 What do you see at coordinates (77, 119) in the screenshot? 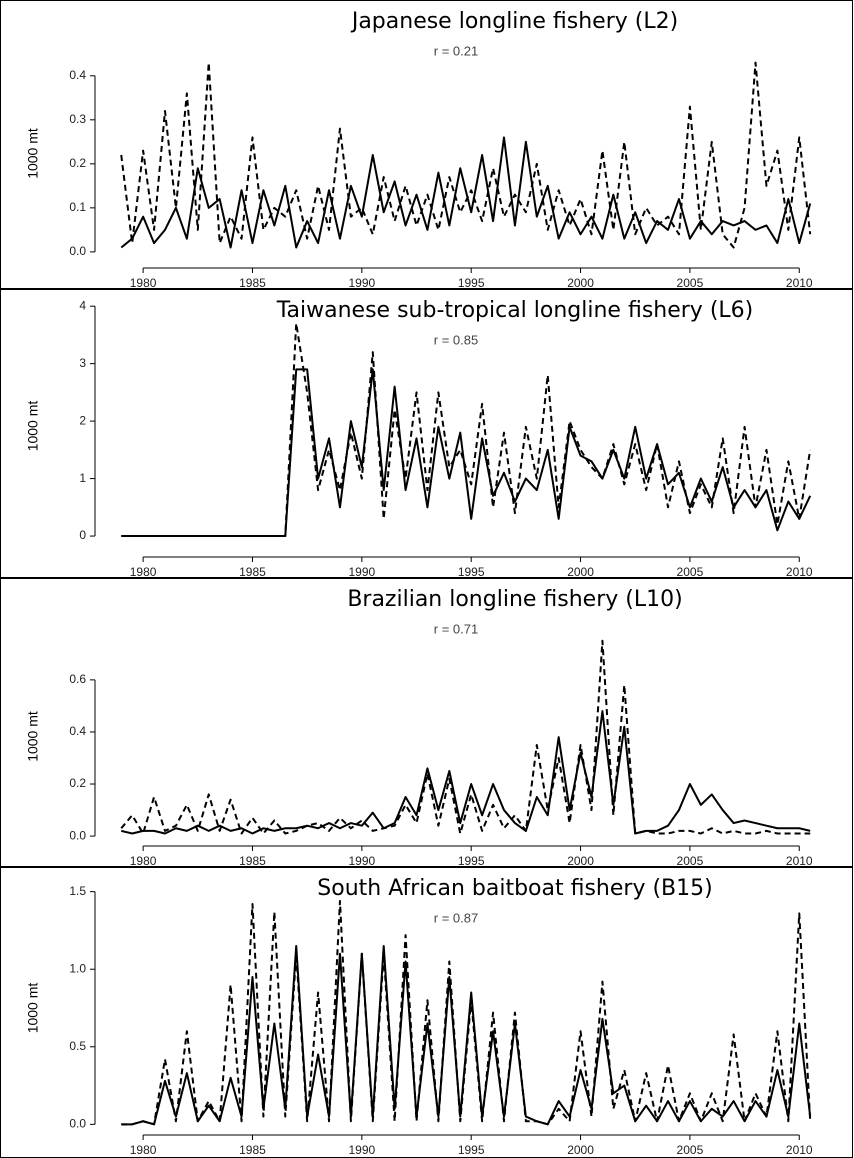
I see `y-tick-label: 0.3` at bounding box center [77, 119].